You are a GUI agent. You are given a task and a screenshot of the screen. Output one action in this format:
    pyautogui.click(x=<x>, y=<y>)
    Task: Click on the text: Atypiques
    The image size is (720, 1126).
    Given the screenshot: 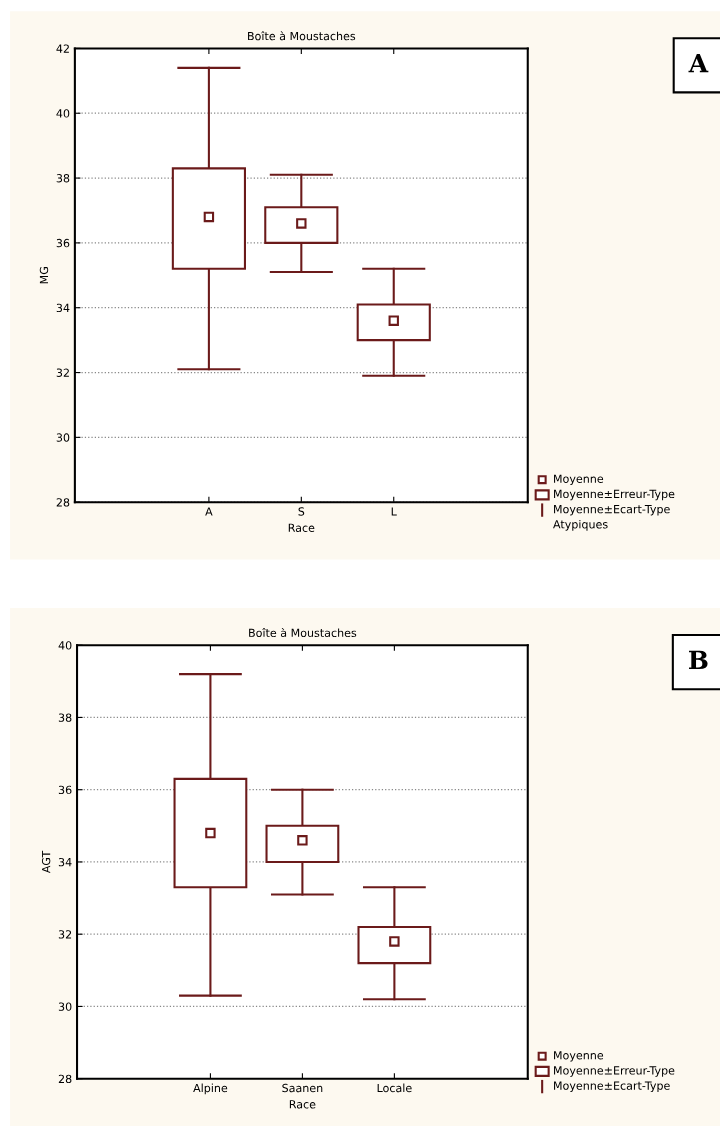 What is the action you would take?
    pyautogui.click(x=580, y=525)
    